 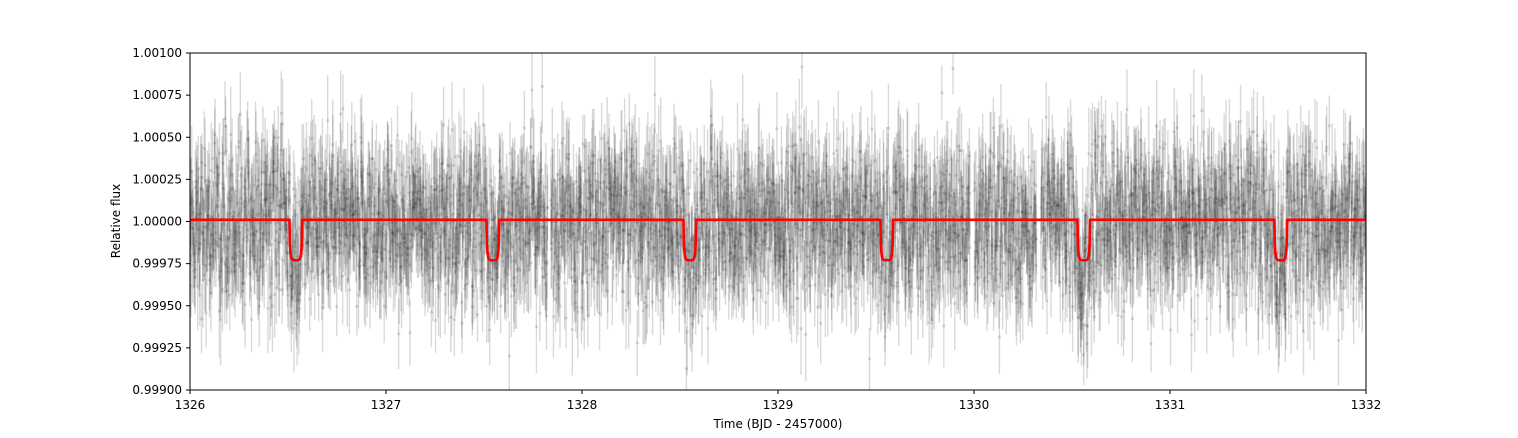 I want to click on x-tick-label: 1329, so click(x=778, y=405).